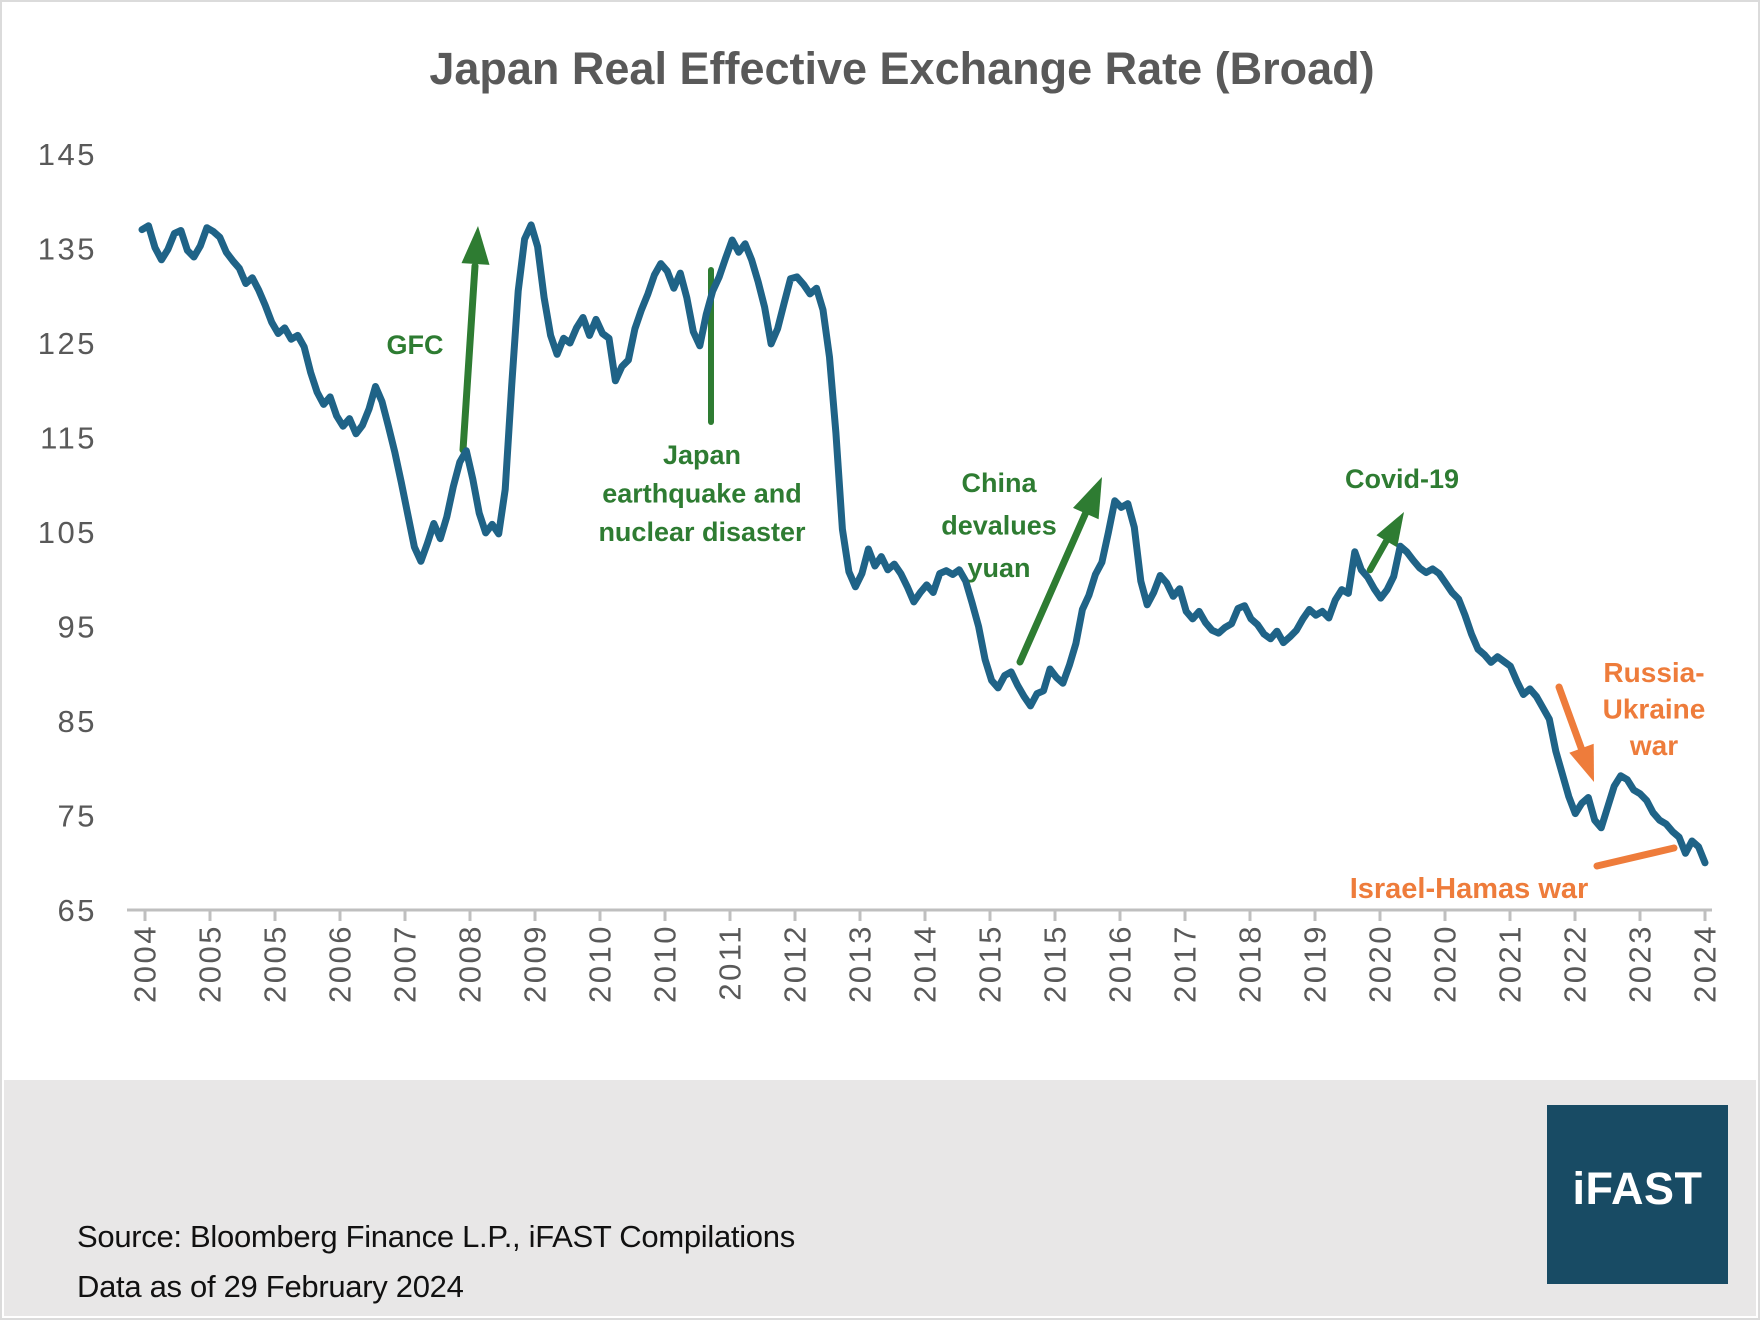  Describe the element at coordinates (1653, 672) in the screenshot. I see `annotation-russia-ukraine-war-label: Russia-` at that location.